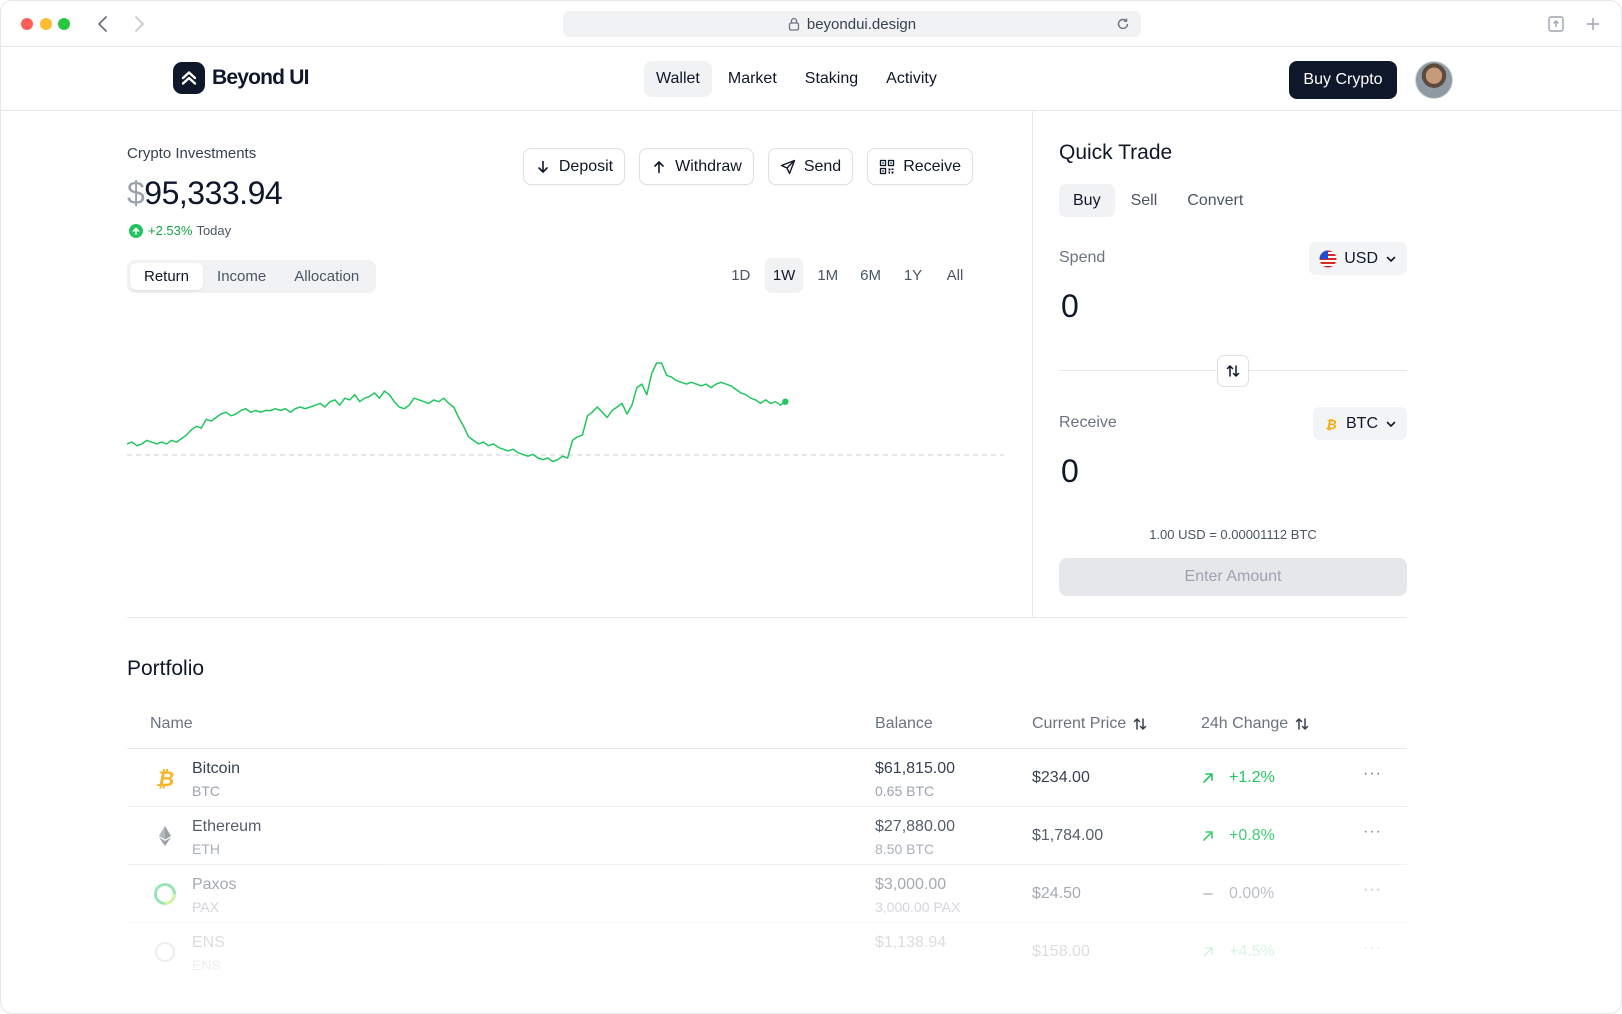 Image resolution: width=1622 pixels, height=1014 pixels. Describe the element at coordinates (103, 24) in the screenshot. I see `back-arrow-icon` at that location.